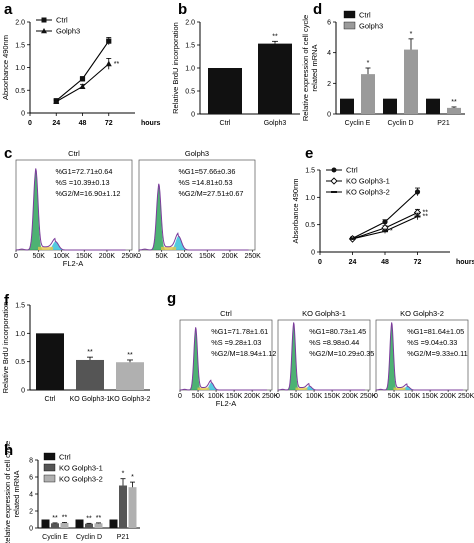 Image resolution: width=474 pixels, height=543 pixels. Describe the element at coordinates (418, 262) in the screenshot. I see `x-tick-label: 72` at that location.